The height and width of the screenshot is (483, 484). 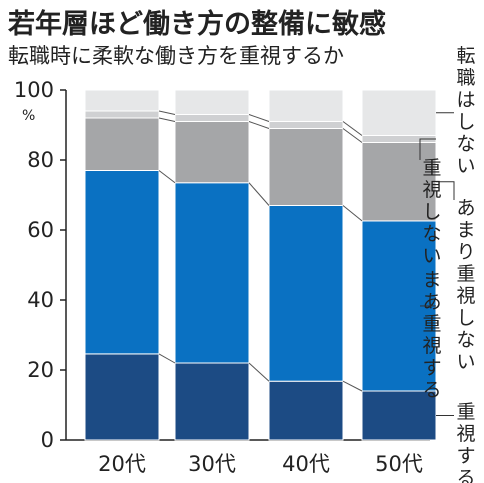 I want to click on legend-label-char: は, so click(x=465, y=100).